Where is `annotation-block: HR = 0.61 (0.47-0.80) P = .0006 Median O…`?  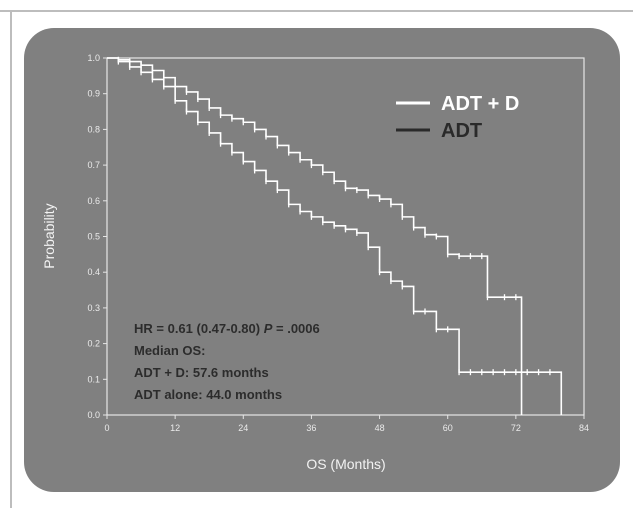
annotation-block: HR = 0.61 (0.47-0.80) P = .0006 Median O… is located at coordinates (227, 361).